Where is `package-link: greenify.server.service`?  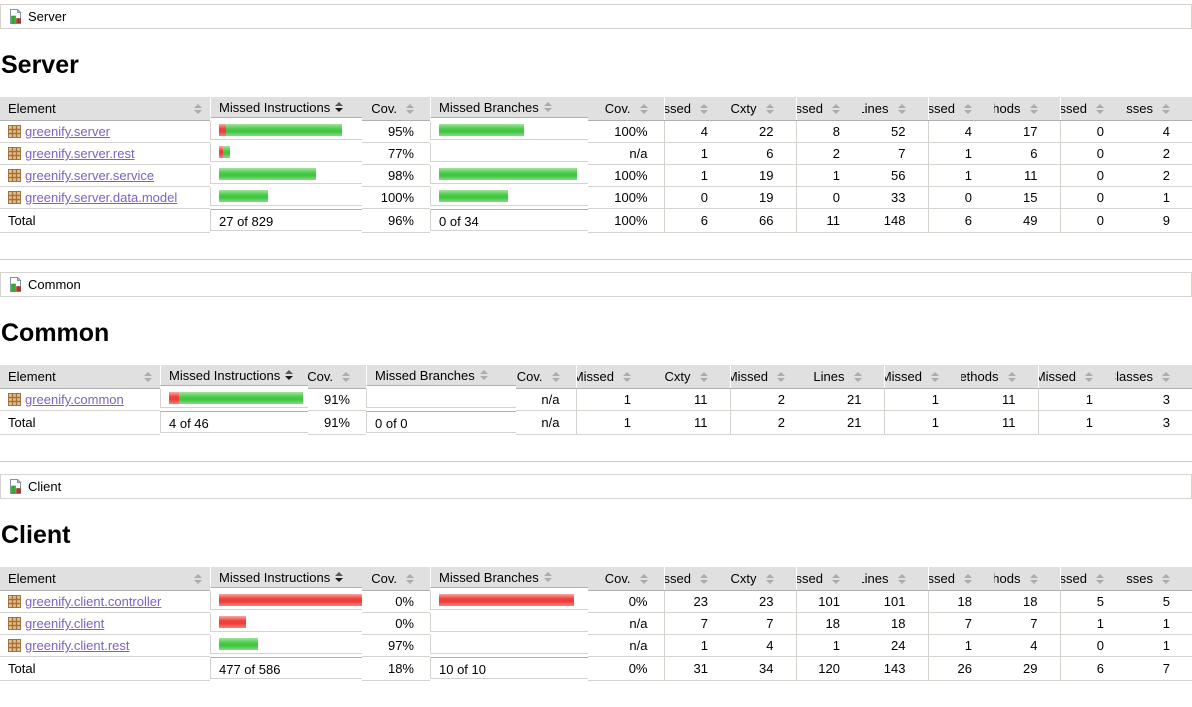
package-link: greenify.server.service is located at coordinates (90, 175).